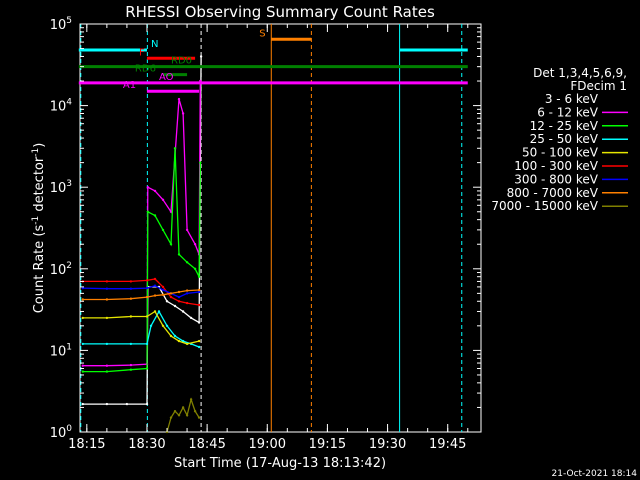 Image resolution: width=640 pixels, height=480 pixels. What do you see at coordinates (129, 85) in the screenshot?
I see `flag-label-A1: A1` at bounding box center [129, 85].